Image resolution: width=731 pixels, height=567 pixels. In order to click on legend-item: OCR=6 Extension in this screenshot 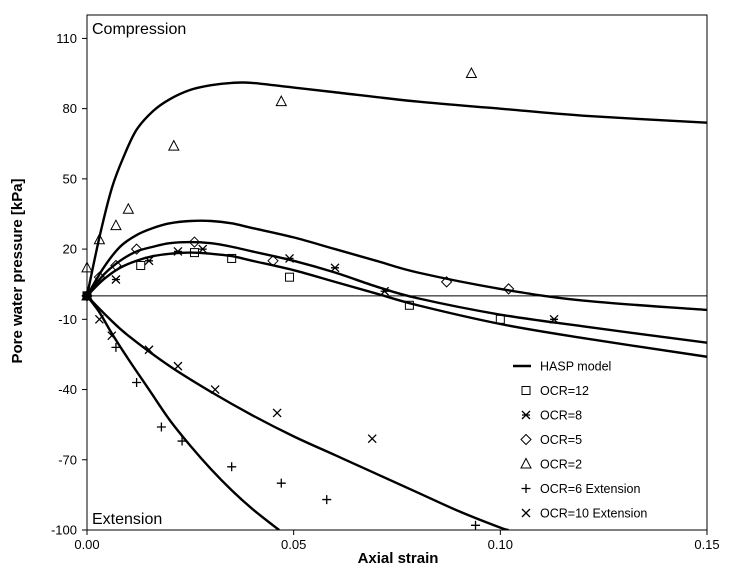, I will do `click(580, 489)`.